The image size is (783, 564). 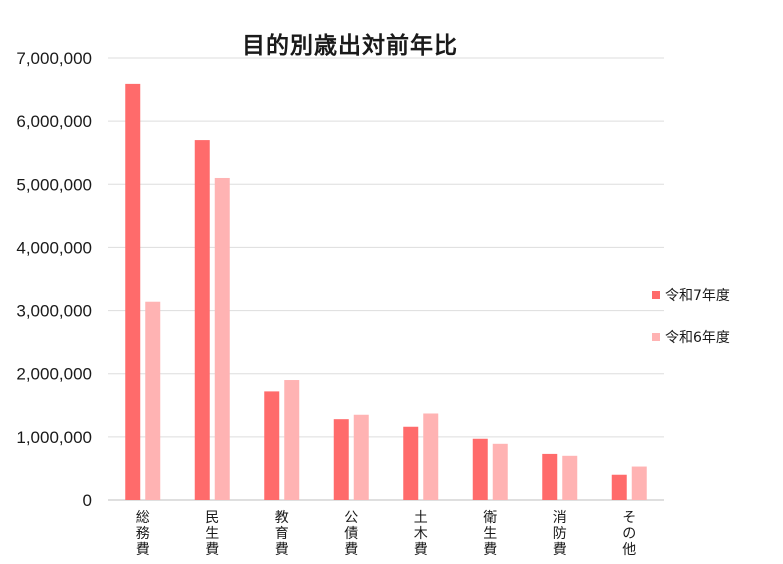 What do you see at coordinates (697, 338) in the screenshot?
I see `legend-label-1: 令和6年度` at bounding box center [697, 338].